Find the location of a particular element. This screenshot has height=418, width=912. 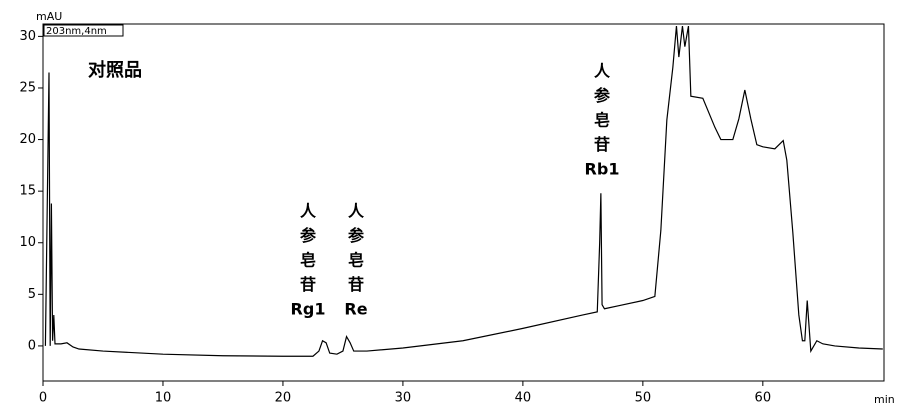

y-tick-label: 0 is located at coordinates (32, 345).